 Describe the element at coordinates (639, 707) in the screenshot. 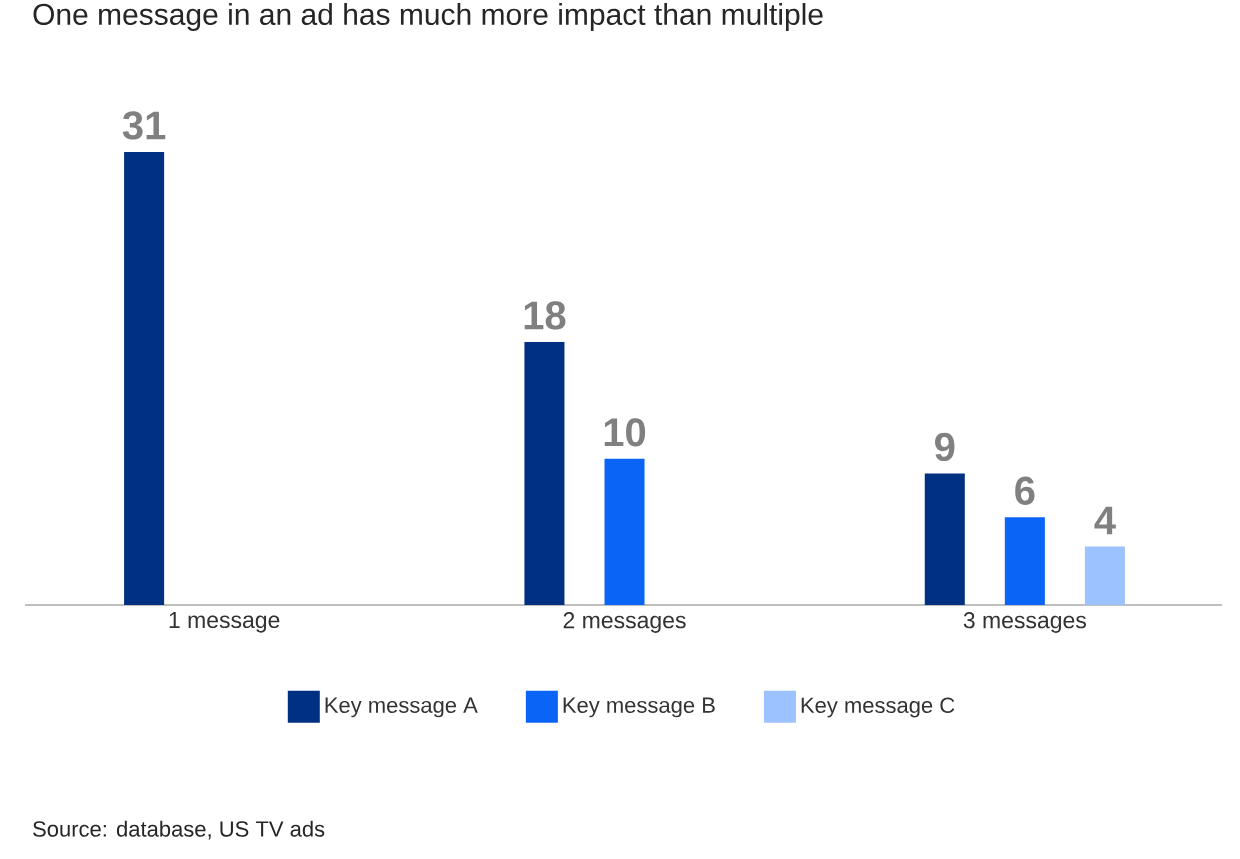

I see `legend-label: Key message B` at that location.